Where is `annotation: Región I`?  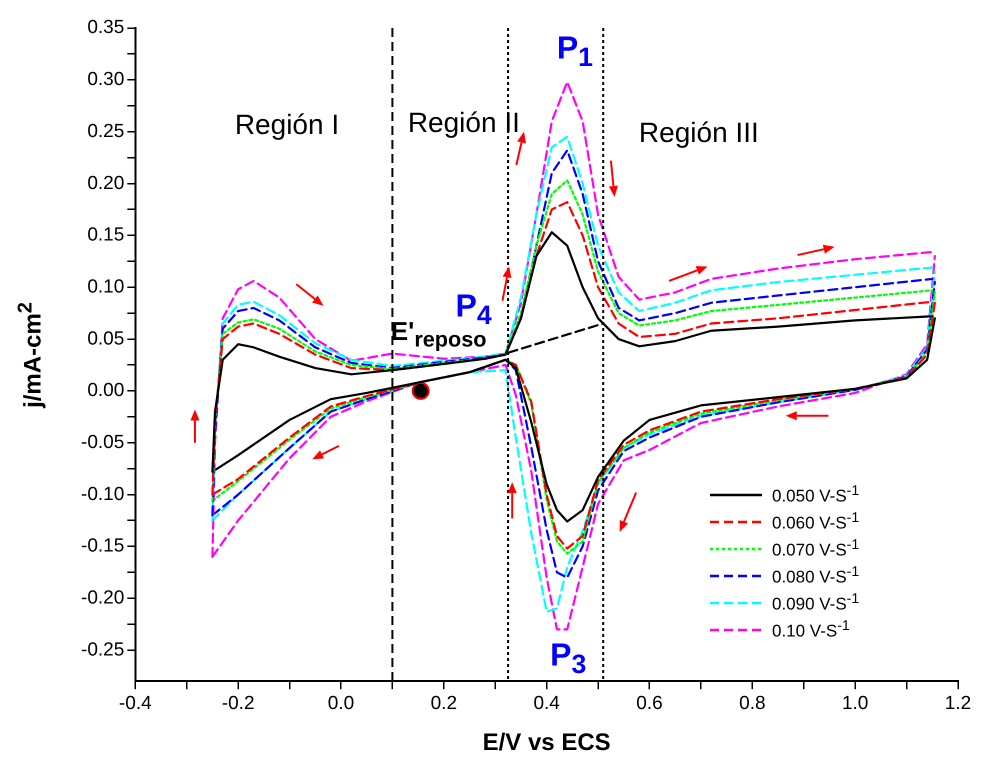
annotation: Región I is located at coordinates (287, 124).